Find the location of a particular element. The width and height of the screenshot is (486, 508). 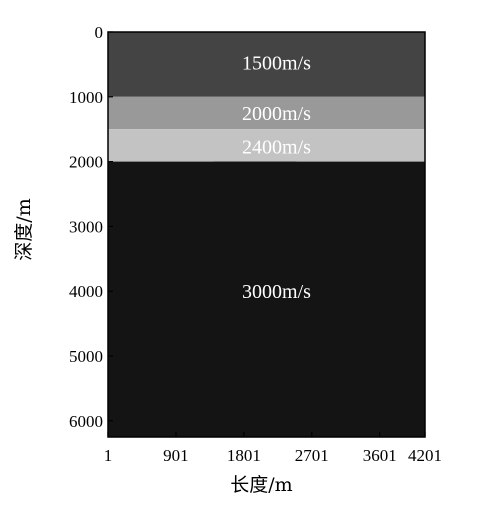

layer-label-1: 2000m/s is located at coordinates (276, 114).